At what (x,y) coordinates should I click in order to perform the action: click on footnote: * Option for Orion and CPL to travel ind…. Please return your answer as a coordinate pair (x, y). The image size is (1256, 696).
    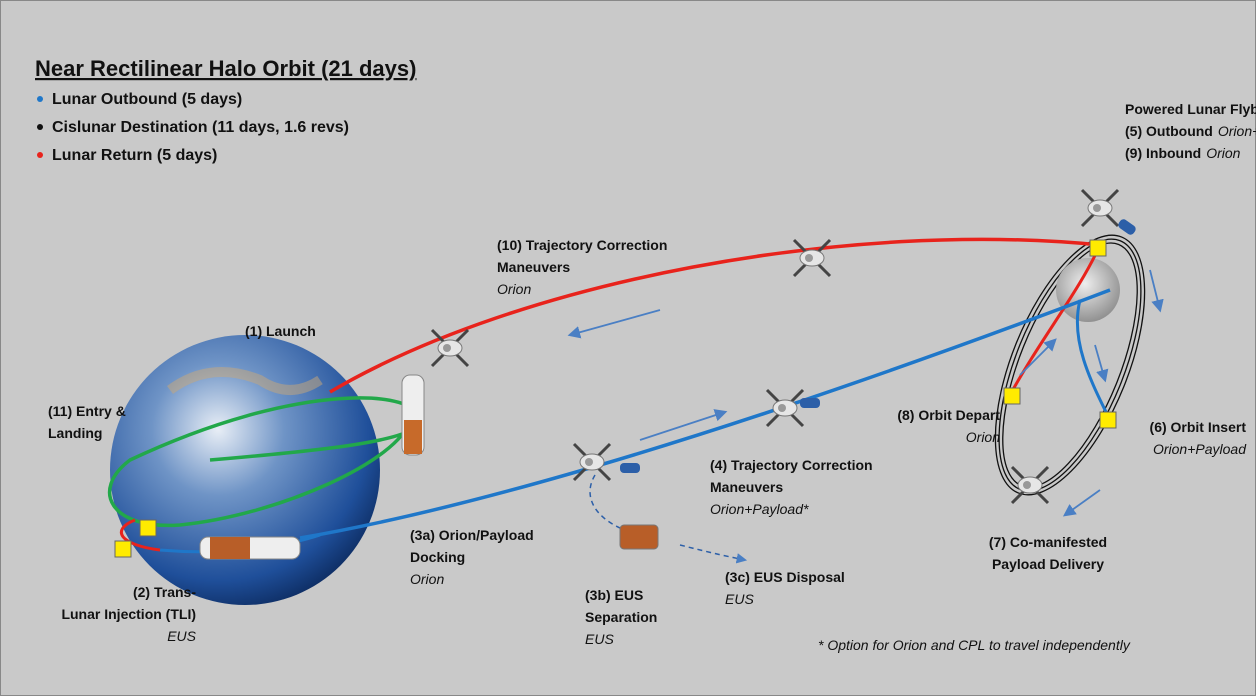
    Looking at the image, I should click on (974, 645).